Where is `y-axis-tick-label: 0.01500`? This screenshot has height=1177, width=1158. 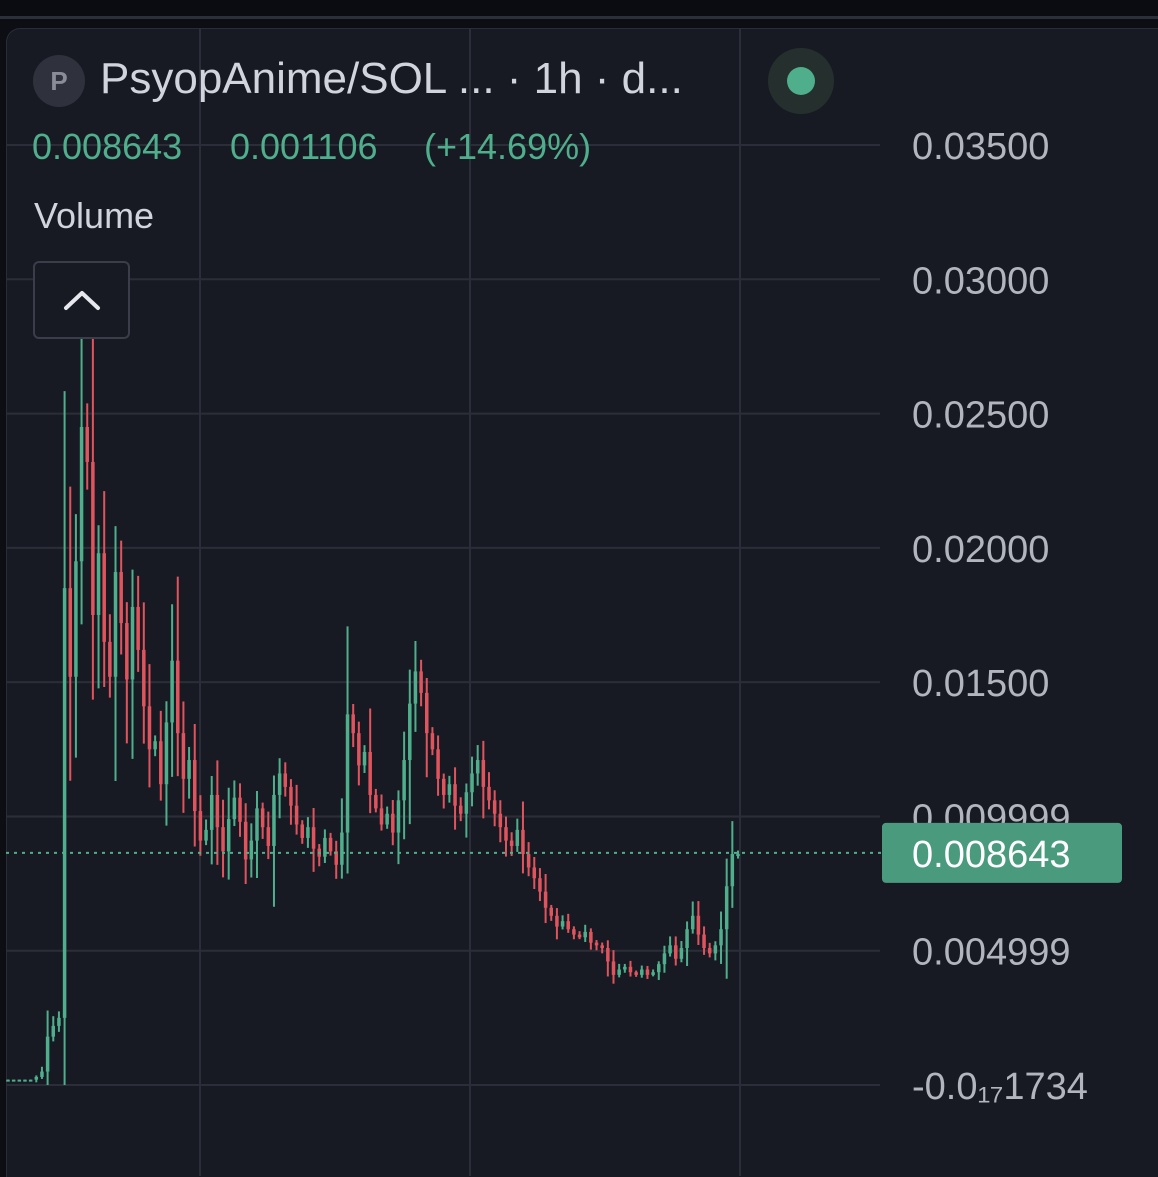
y-axis-tick-label: 0.01500 is located at coordinates (980, 684).